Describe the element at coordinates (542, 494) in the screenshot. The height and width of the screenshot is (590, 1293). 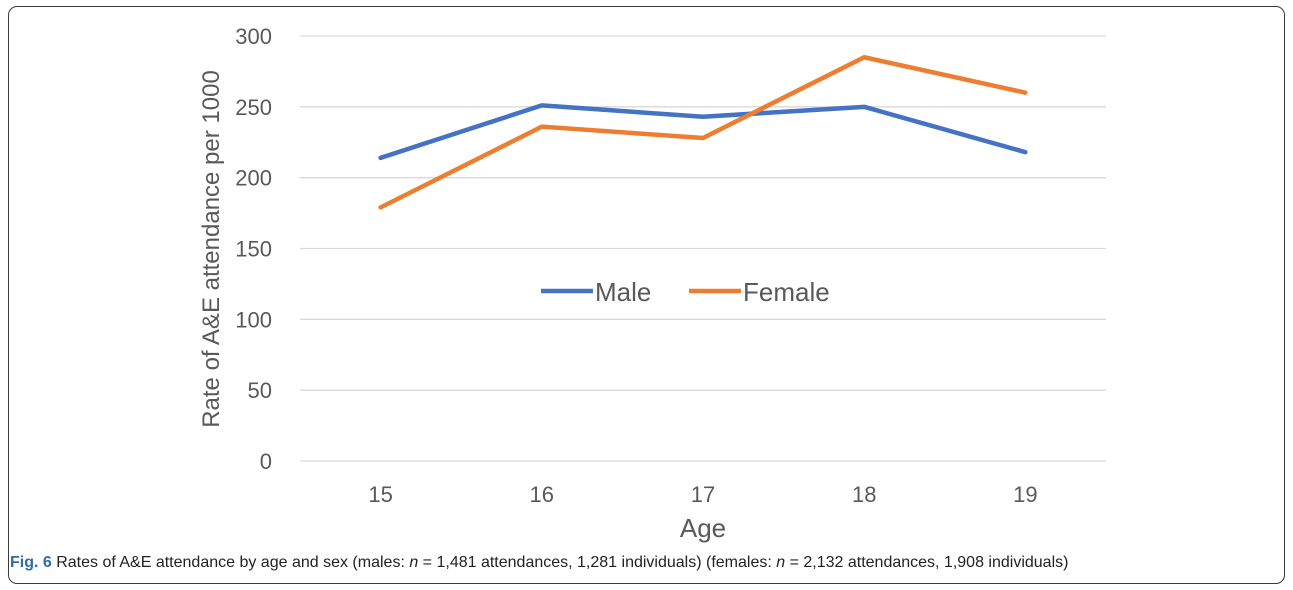
I see `x-tick-label: 16` at that location.